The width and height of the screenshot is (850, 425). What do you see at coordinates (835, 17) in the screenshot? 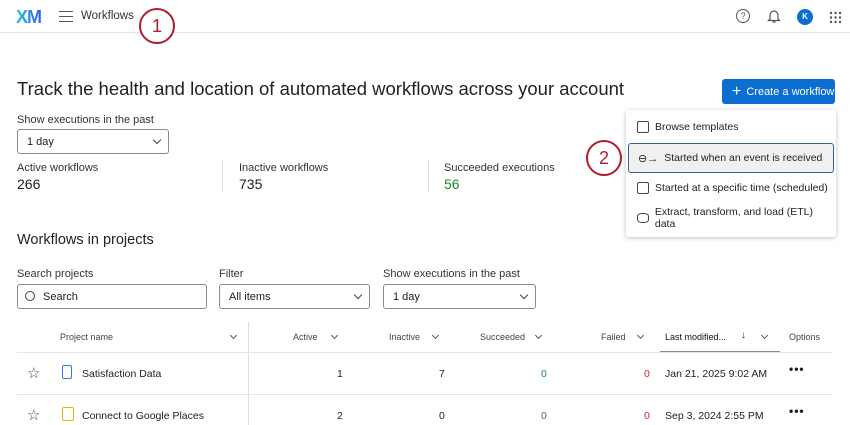
I see `apps-grid-icon` at bounding box center [835, 17].